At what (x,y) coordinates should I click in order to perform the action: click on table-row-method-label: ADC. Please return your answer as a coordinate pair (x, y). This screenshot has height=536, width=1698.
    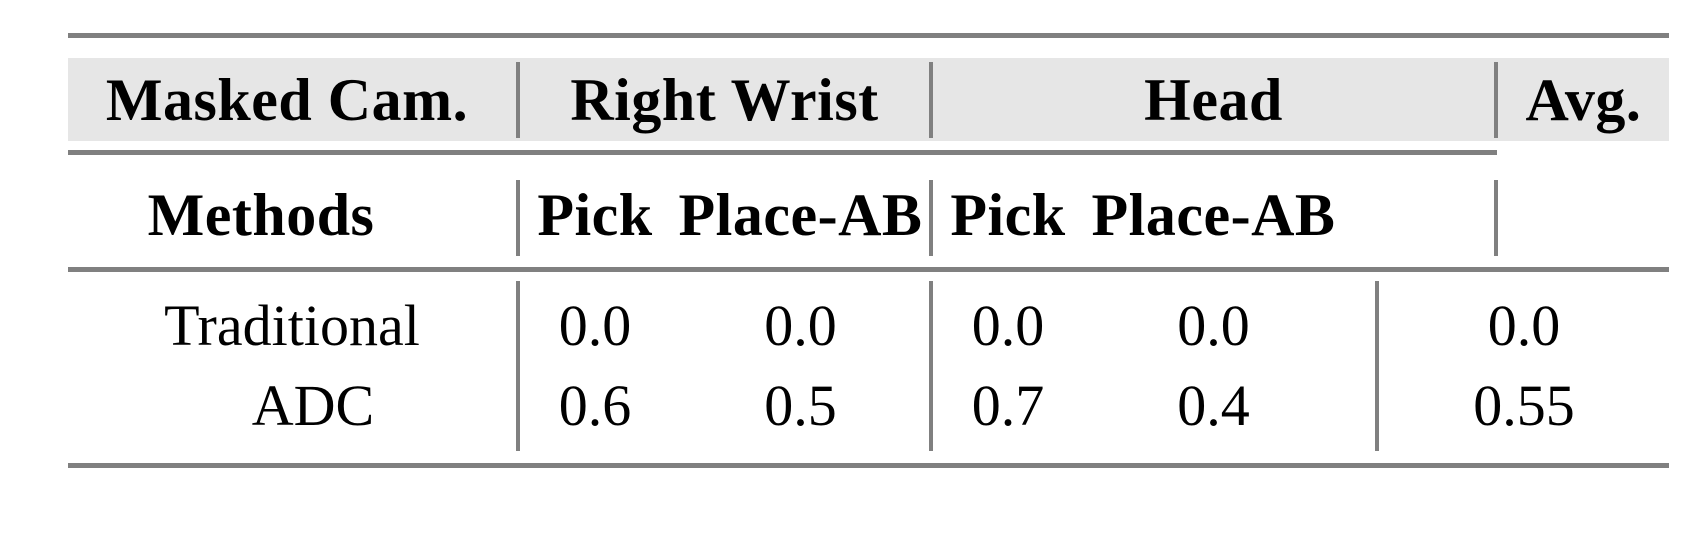
    Looking at the image, I should click on (313, 405).